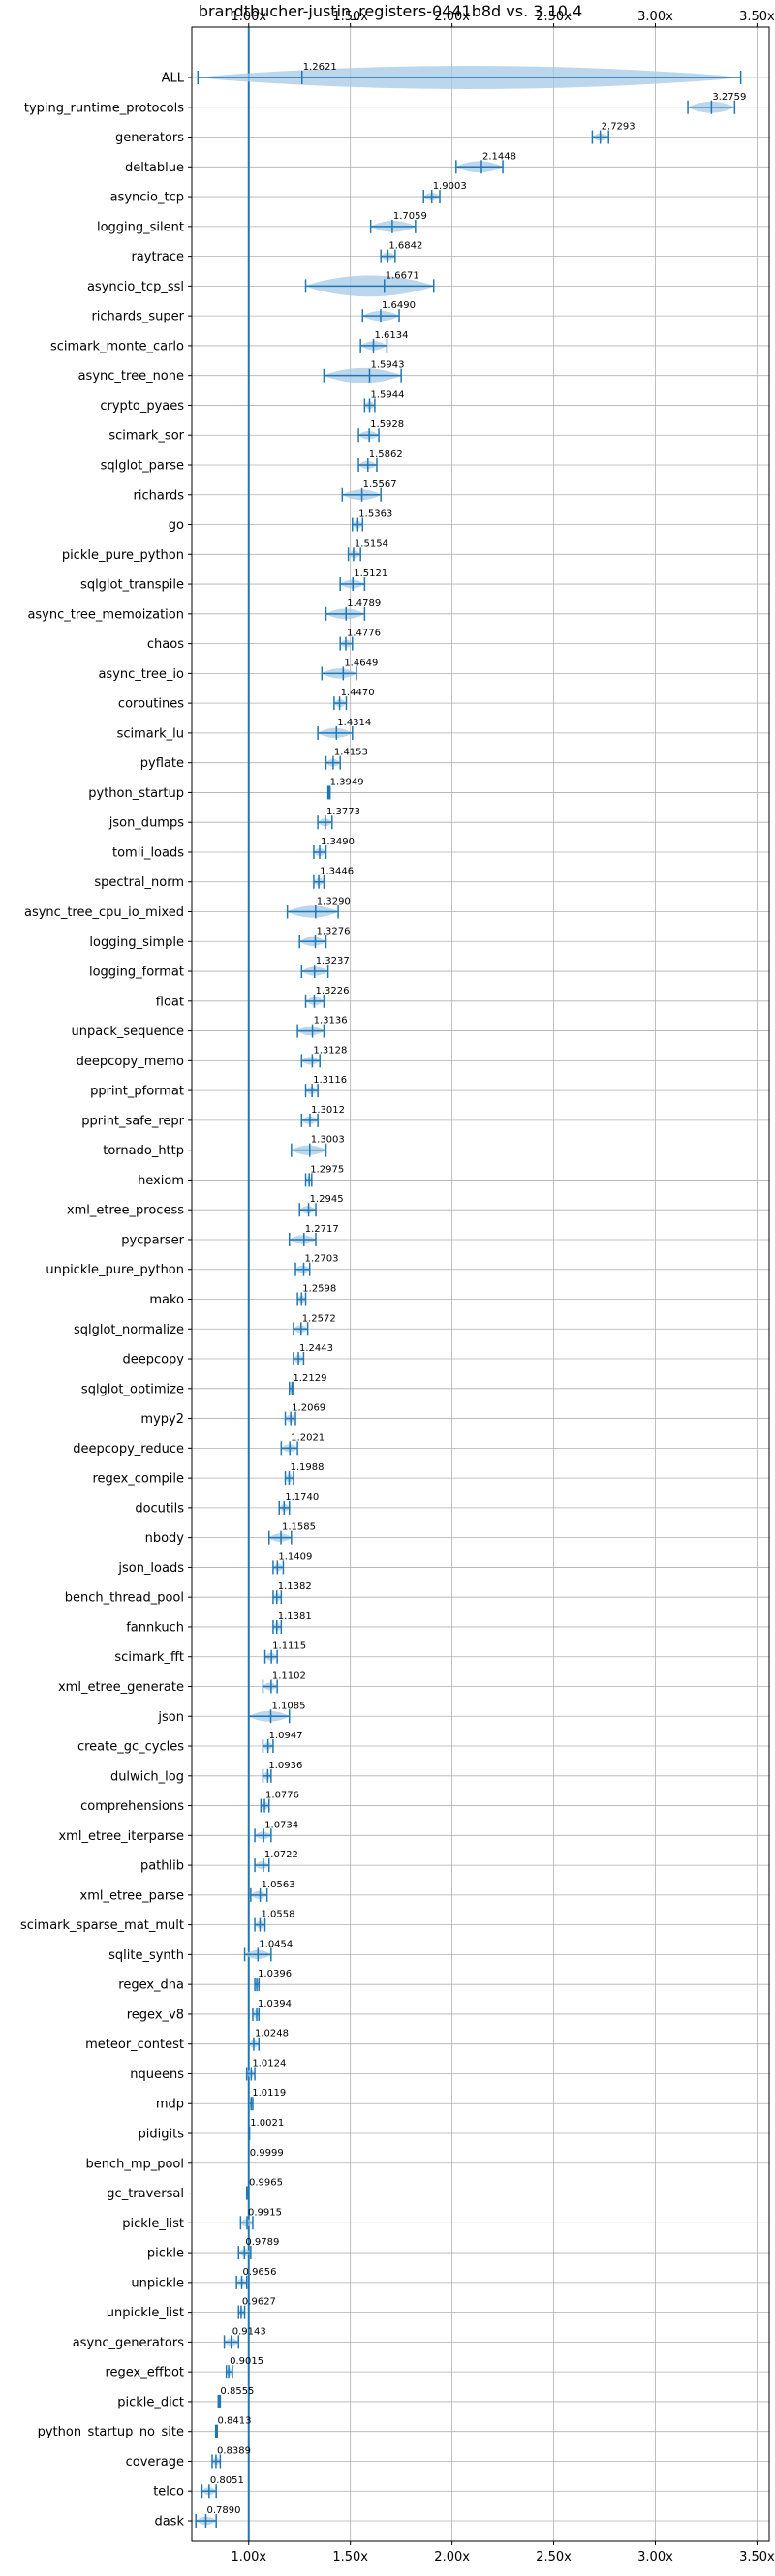 Image resolution: width=775 pixels, height=2576 pixels. Describe the element at coordinates (327, 1199) in the screenshot. I see `mean-value-label: 1.2945` at that location.